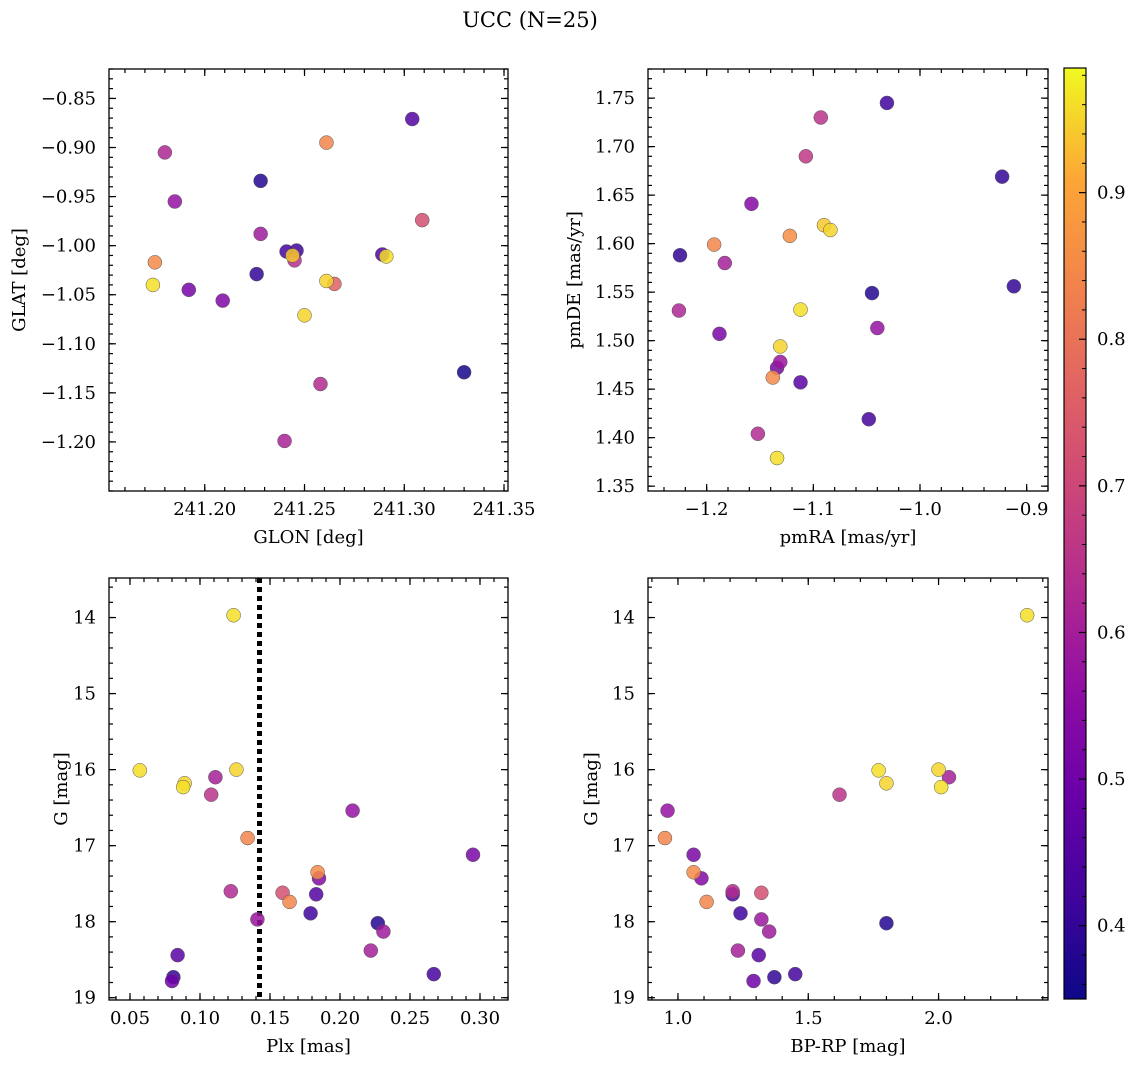 This screenshot has width=1136, height=1068. What do you see at coordinates (623, 922) in the screenshot?
I see `y-tick-label: 18` at bounding box center [623, 922].